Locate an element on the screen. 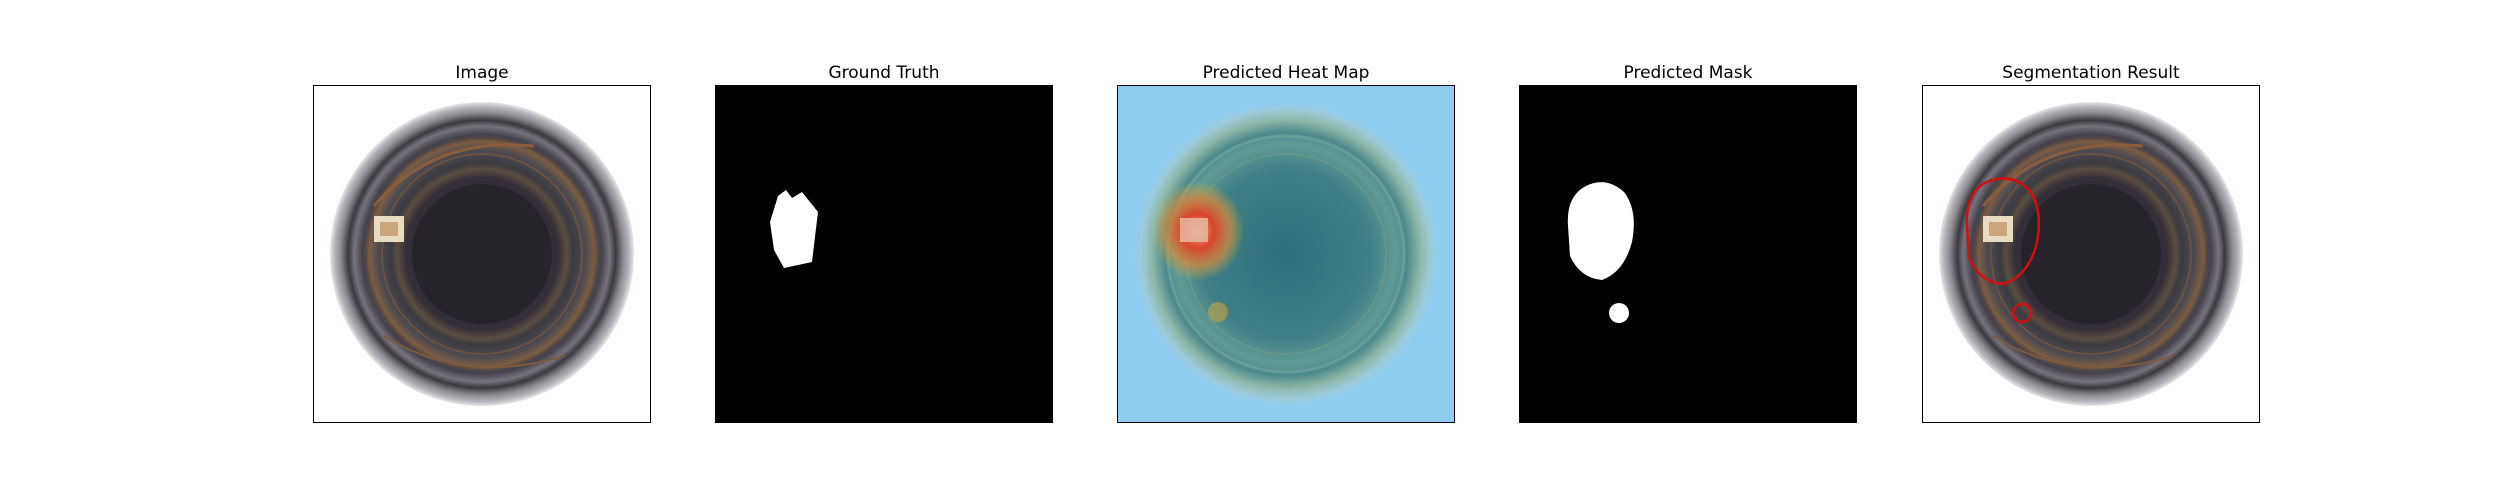 This screenshot has height=500, width=2500. panel-image: Image is located at coordinates (482, 242).